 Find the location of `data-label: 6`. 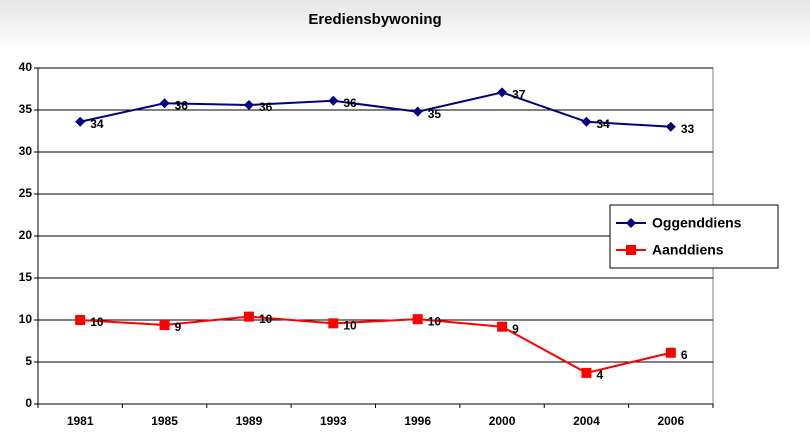

data-label: 6 is located at coordinates (684, 355).